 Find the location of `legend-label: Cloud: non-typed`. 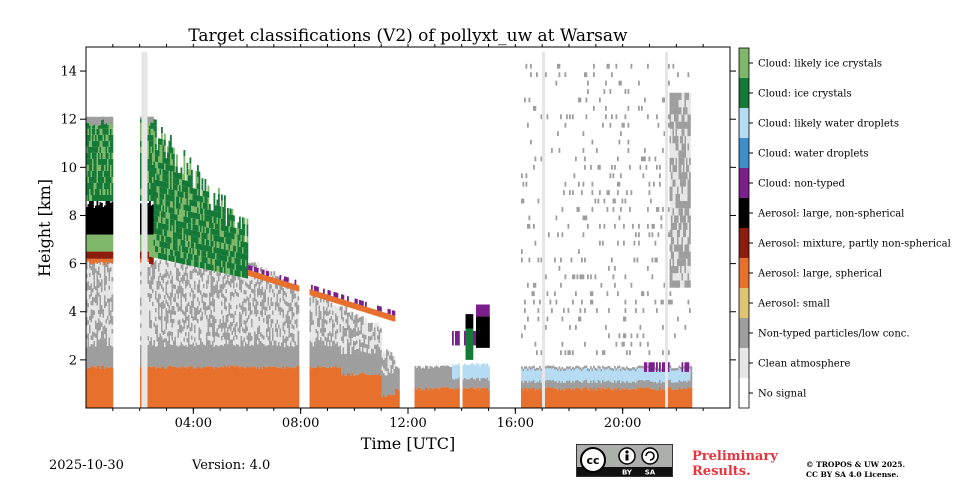

legend-label: Cloud: non-typed is located at coordinates (802, 184).